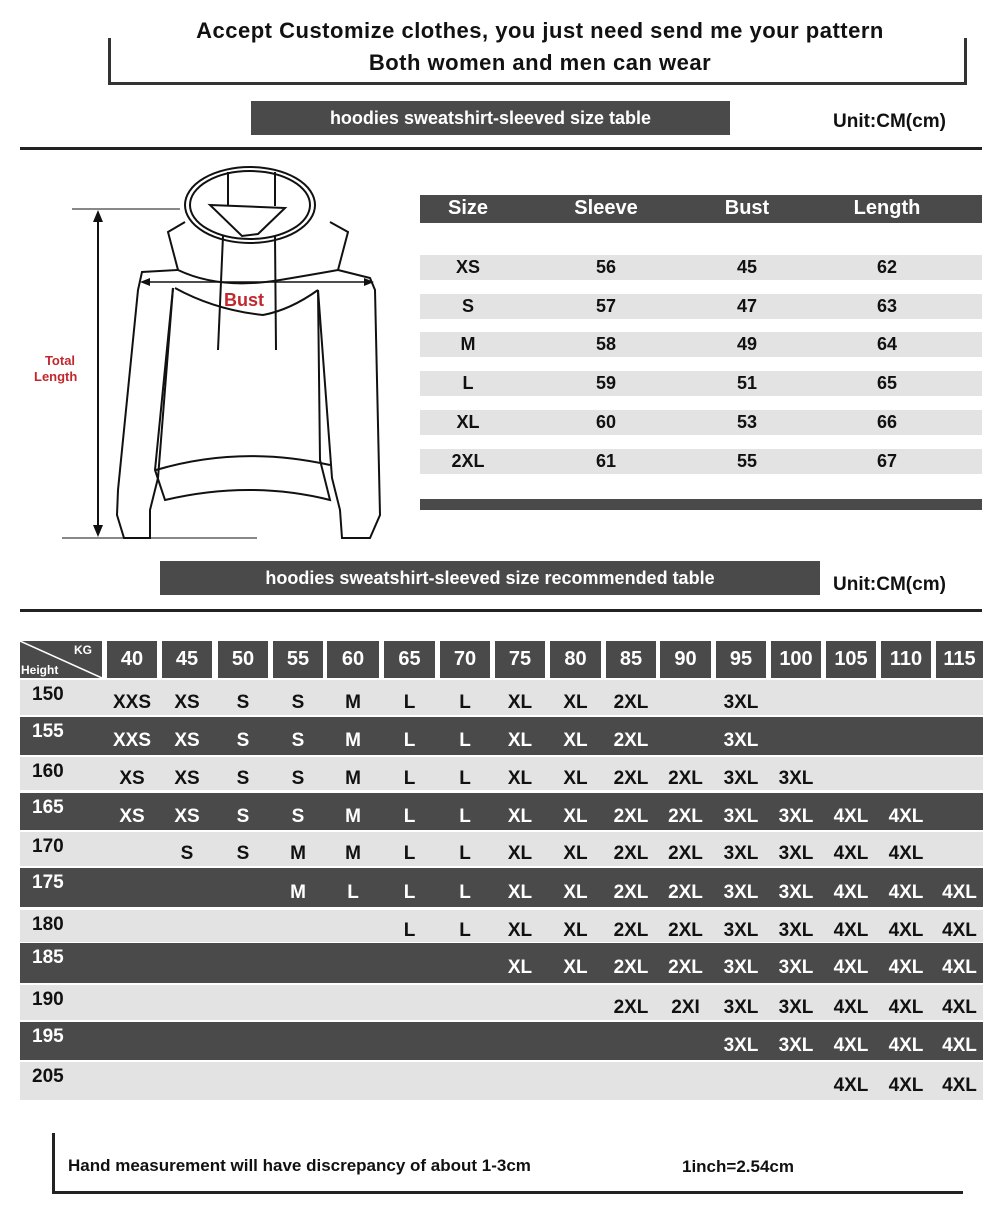  What do you see at coordinates (56, 376) in the screenshot?
I see `total-length-label-2: Length` at bounding box center [56, 376].